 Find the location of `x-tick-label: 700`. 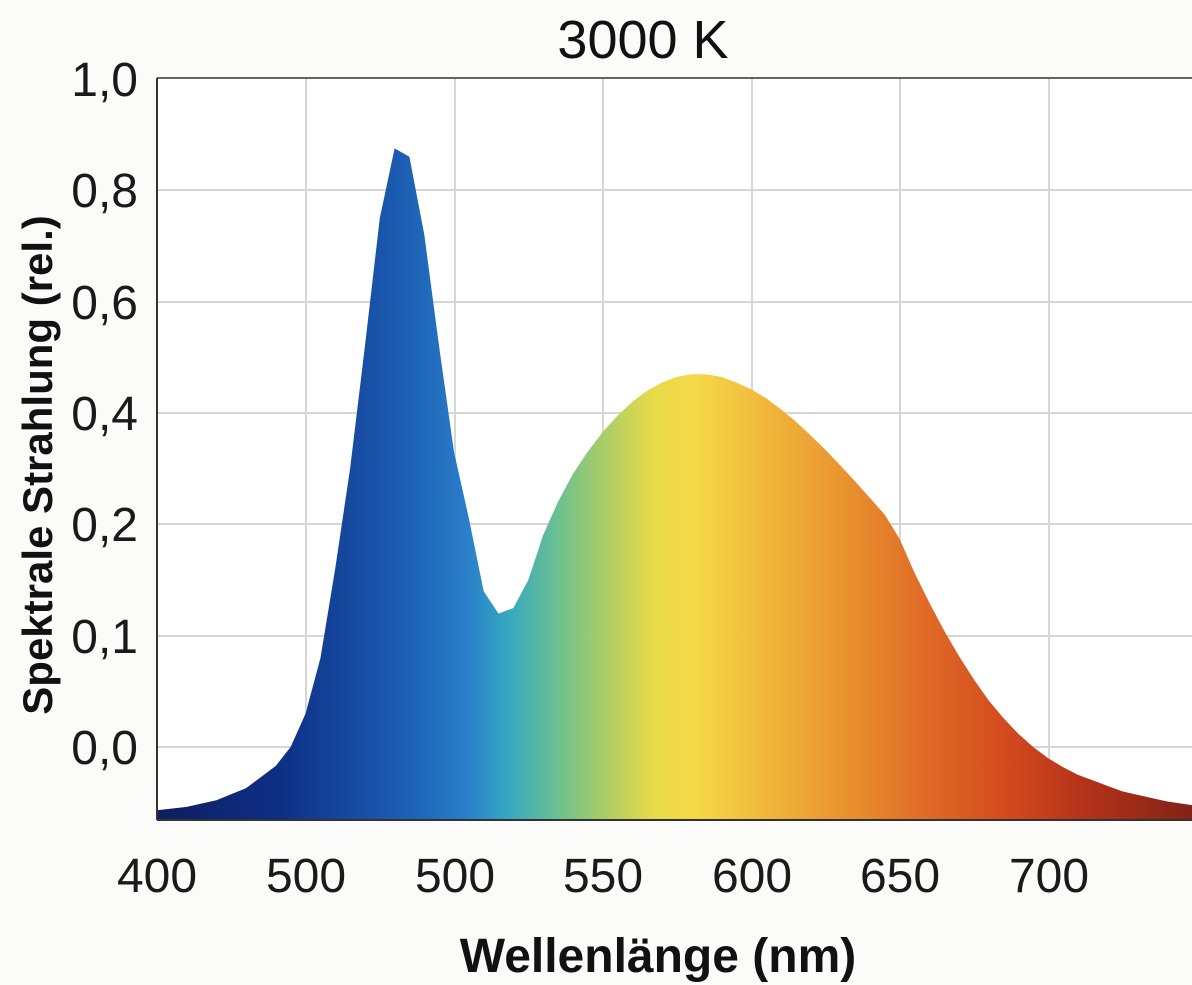

x-tick-label: 700 is located at coordinates (1049, 876).